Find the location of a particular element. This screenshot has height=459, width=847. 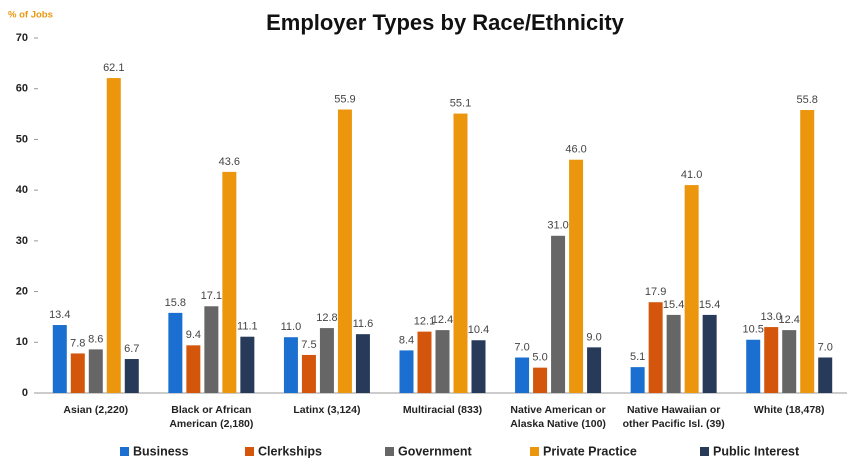

y-tick-label: 20 is located at coordinates (22, 291).